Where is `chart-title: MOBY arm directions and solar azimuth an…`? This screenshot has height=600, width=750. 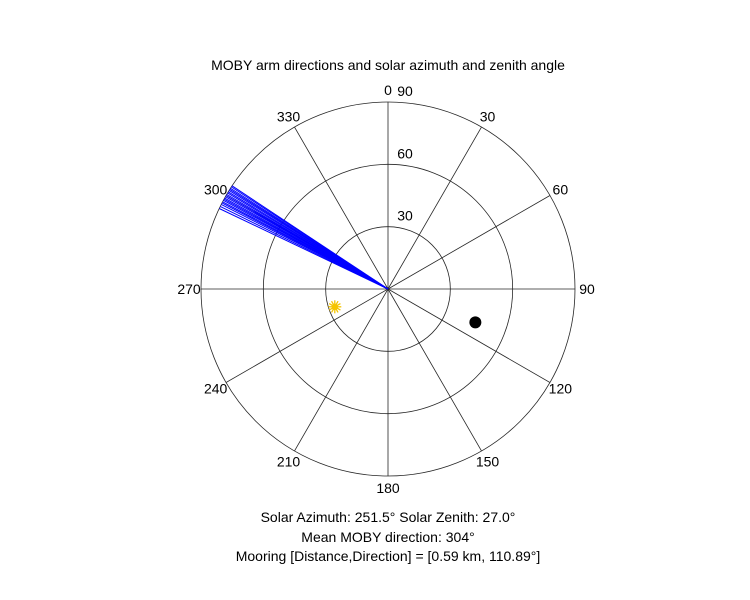 chart-title: MOBY arm directions and solar azimuth an… is located at coordinates (388, 65).